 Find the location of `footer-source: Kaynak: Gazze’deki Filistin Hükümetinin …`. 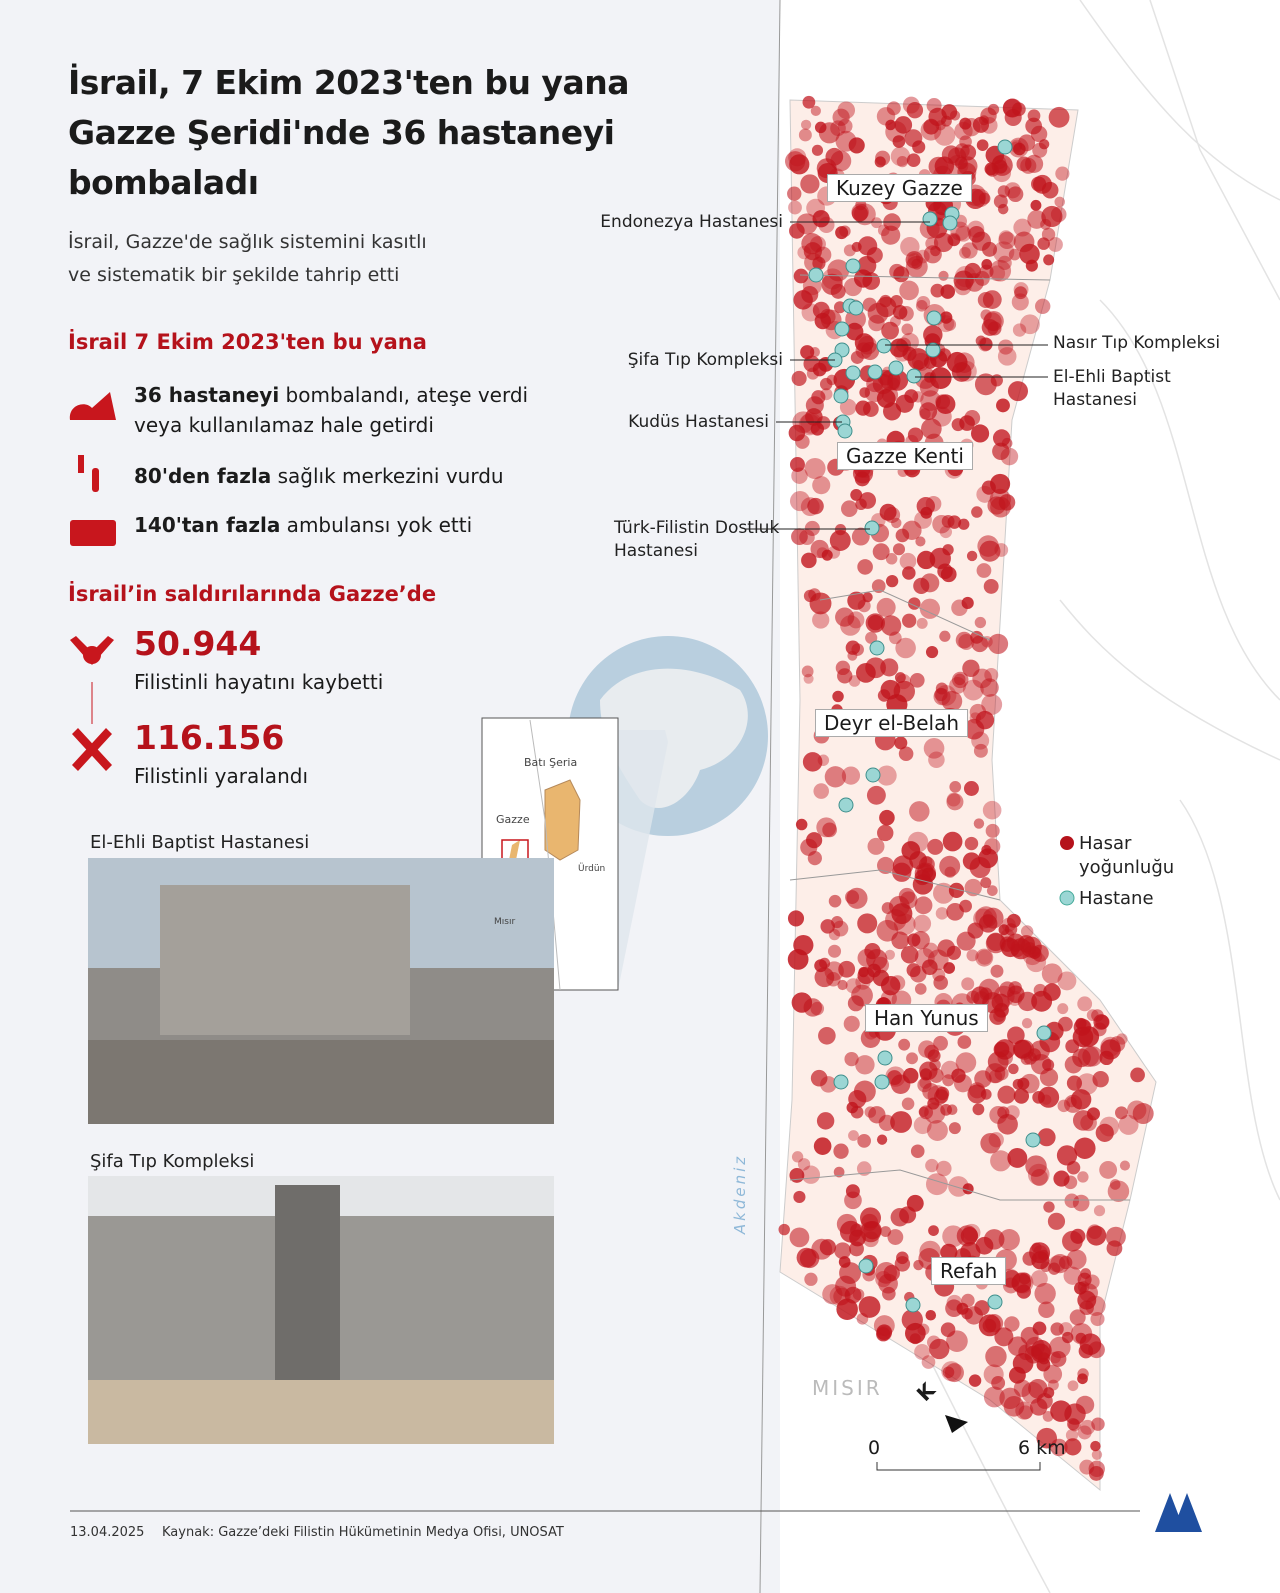

footer-source: Kaynak: Gazze’deki Filistin Hükümetinin … is located at coordinates (363, 1532).